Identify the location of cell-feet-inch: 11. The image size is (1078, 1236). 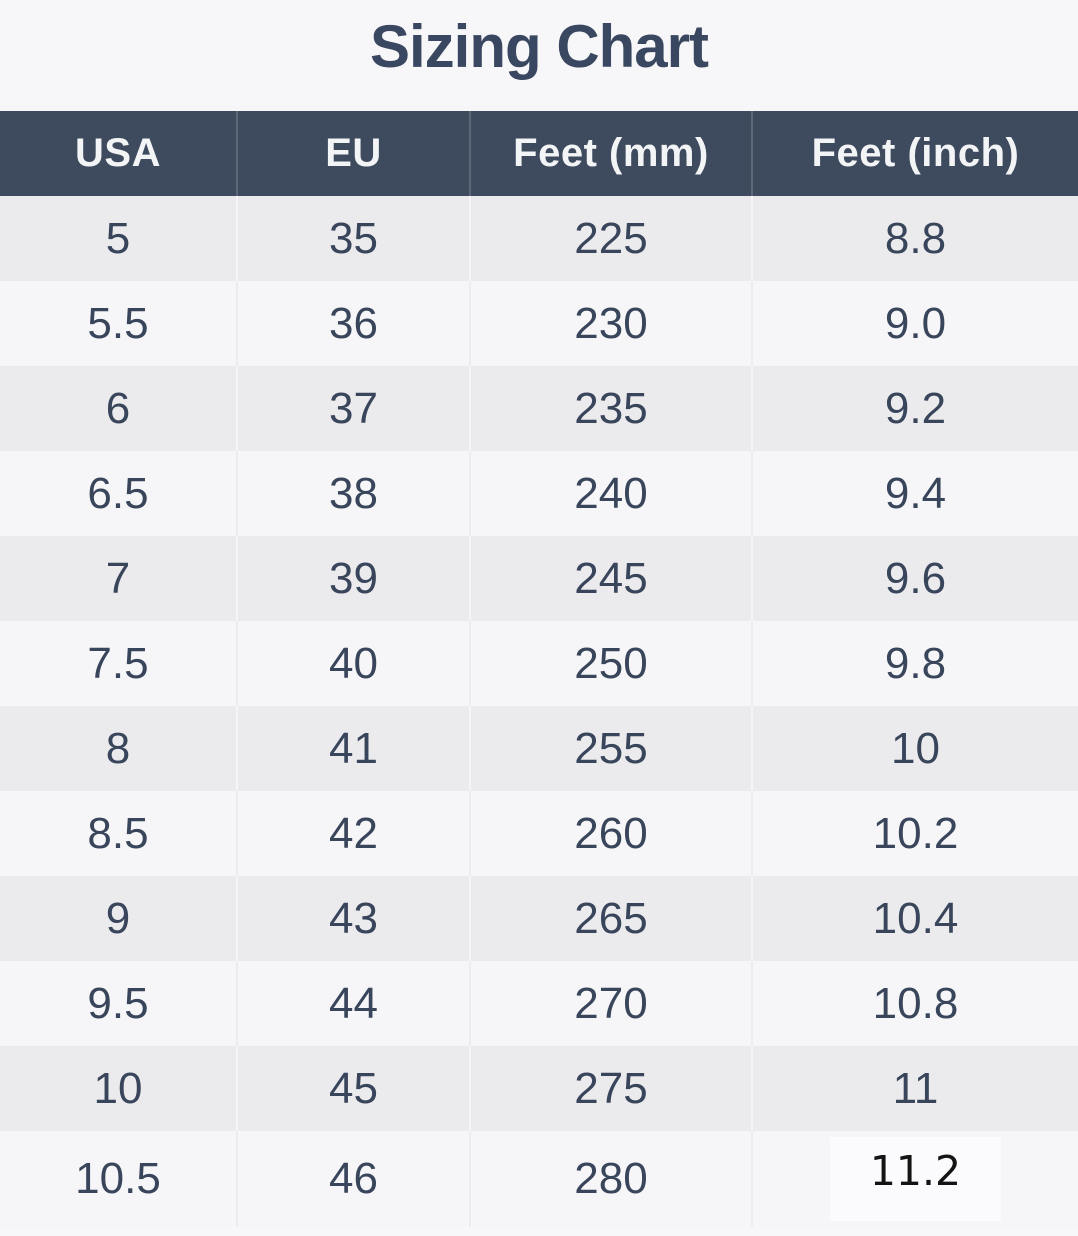
(914, 1088).